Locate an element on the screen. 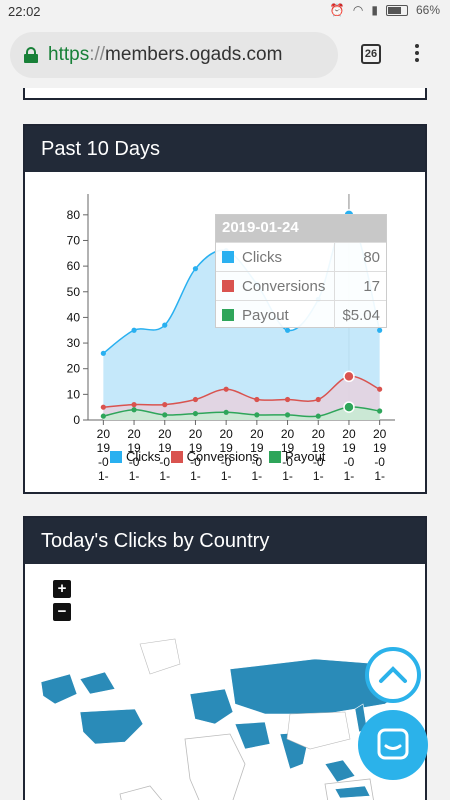  line-conversions is located at coordinates (241, 391).